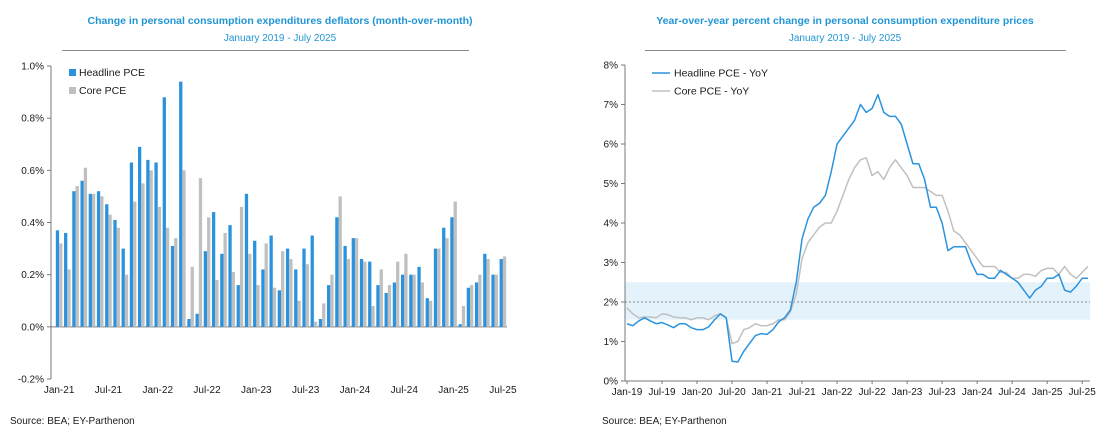 The width and height of the screenshot is (1113, 433). What do you see at coordinates (72, 421) in the screenshot?
I see `mom-source-note: Source: BEA; EY-Parthenon` at bounding box center [72, 421].